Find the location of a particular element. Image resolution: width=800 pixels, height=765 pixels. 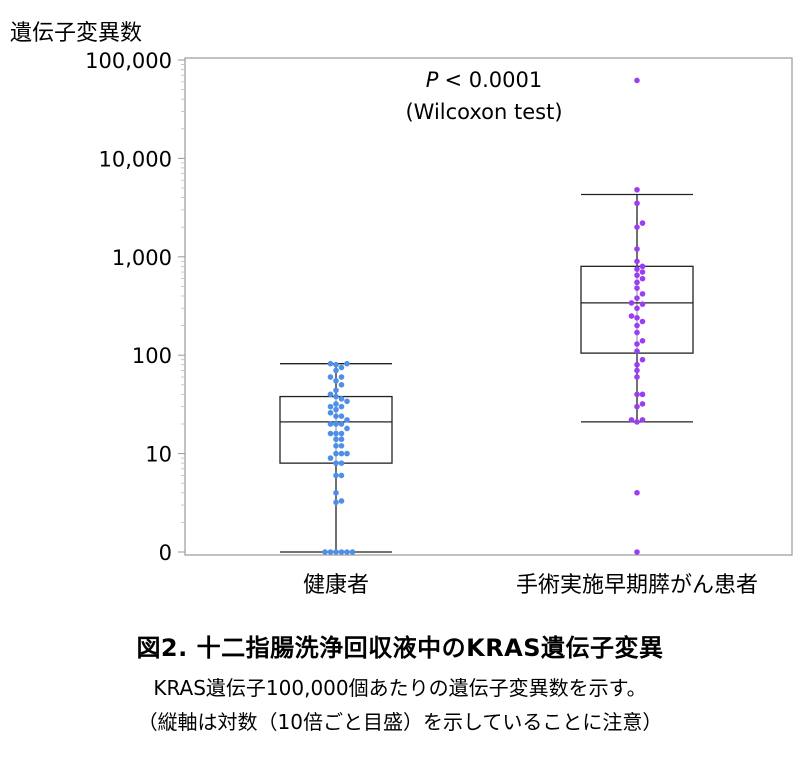

y-tick-label: 100 is located at coordinates (152, 356).